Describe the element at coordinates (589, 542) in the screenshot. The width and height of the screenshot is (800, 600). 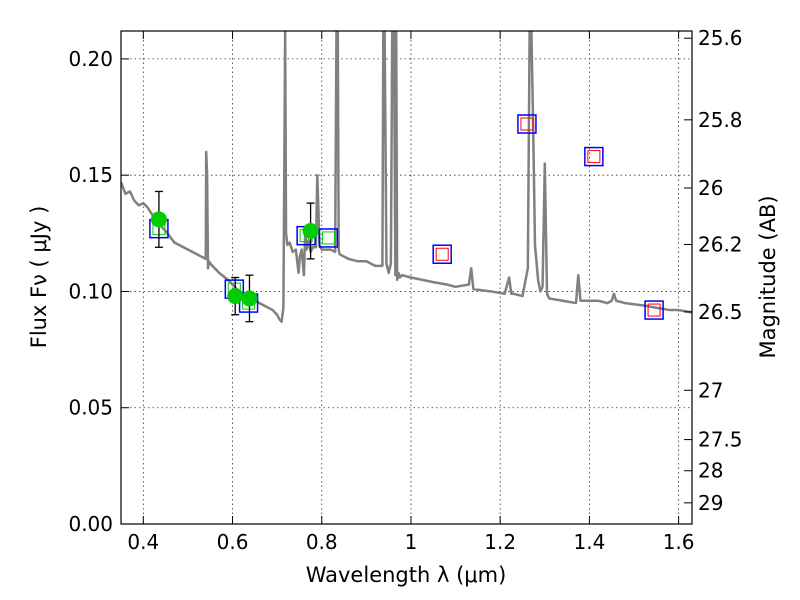
I see `x-tick-label: 1.4` at that location.